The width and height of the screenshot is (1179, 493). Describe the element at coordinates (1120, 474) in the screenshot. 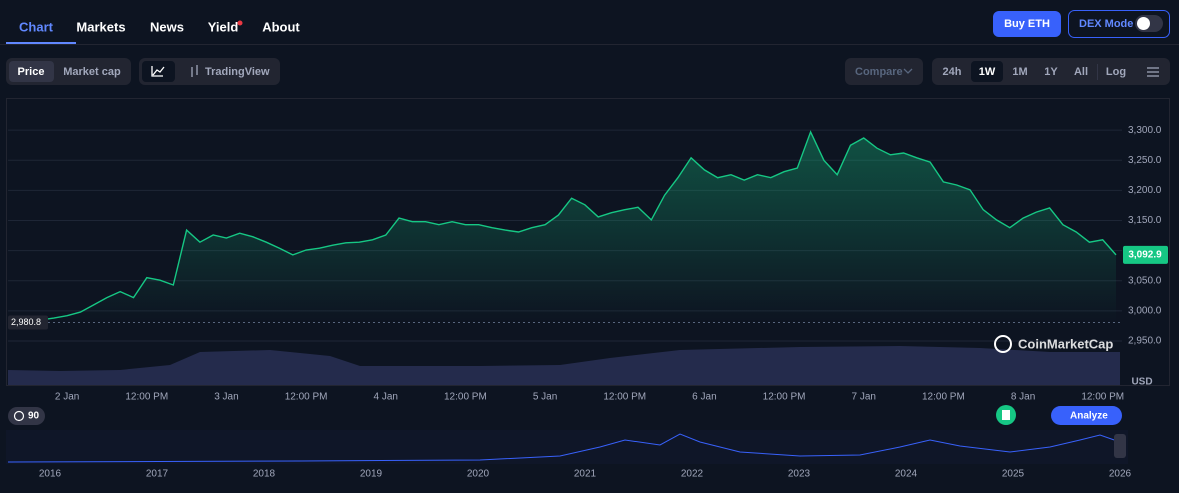

I see `year-label: 2026` at that location.